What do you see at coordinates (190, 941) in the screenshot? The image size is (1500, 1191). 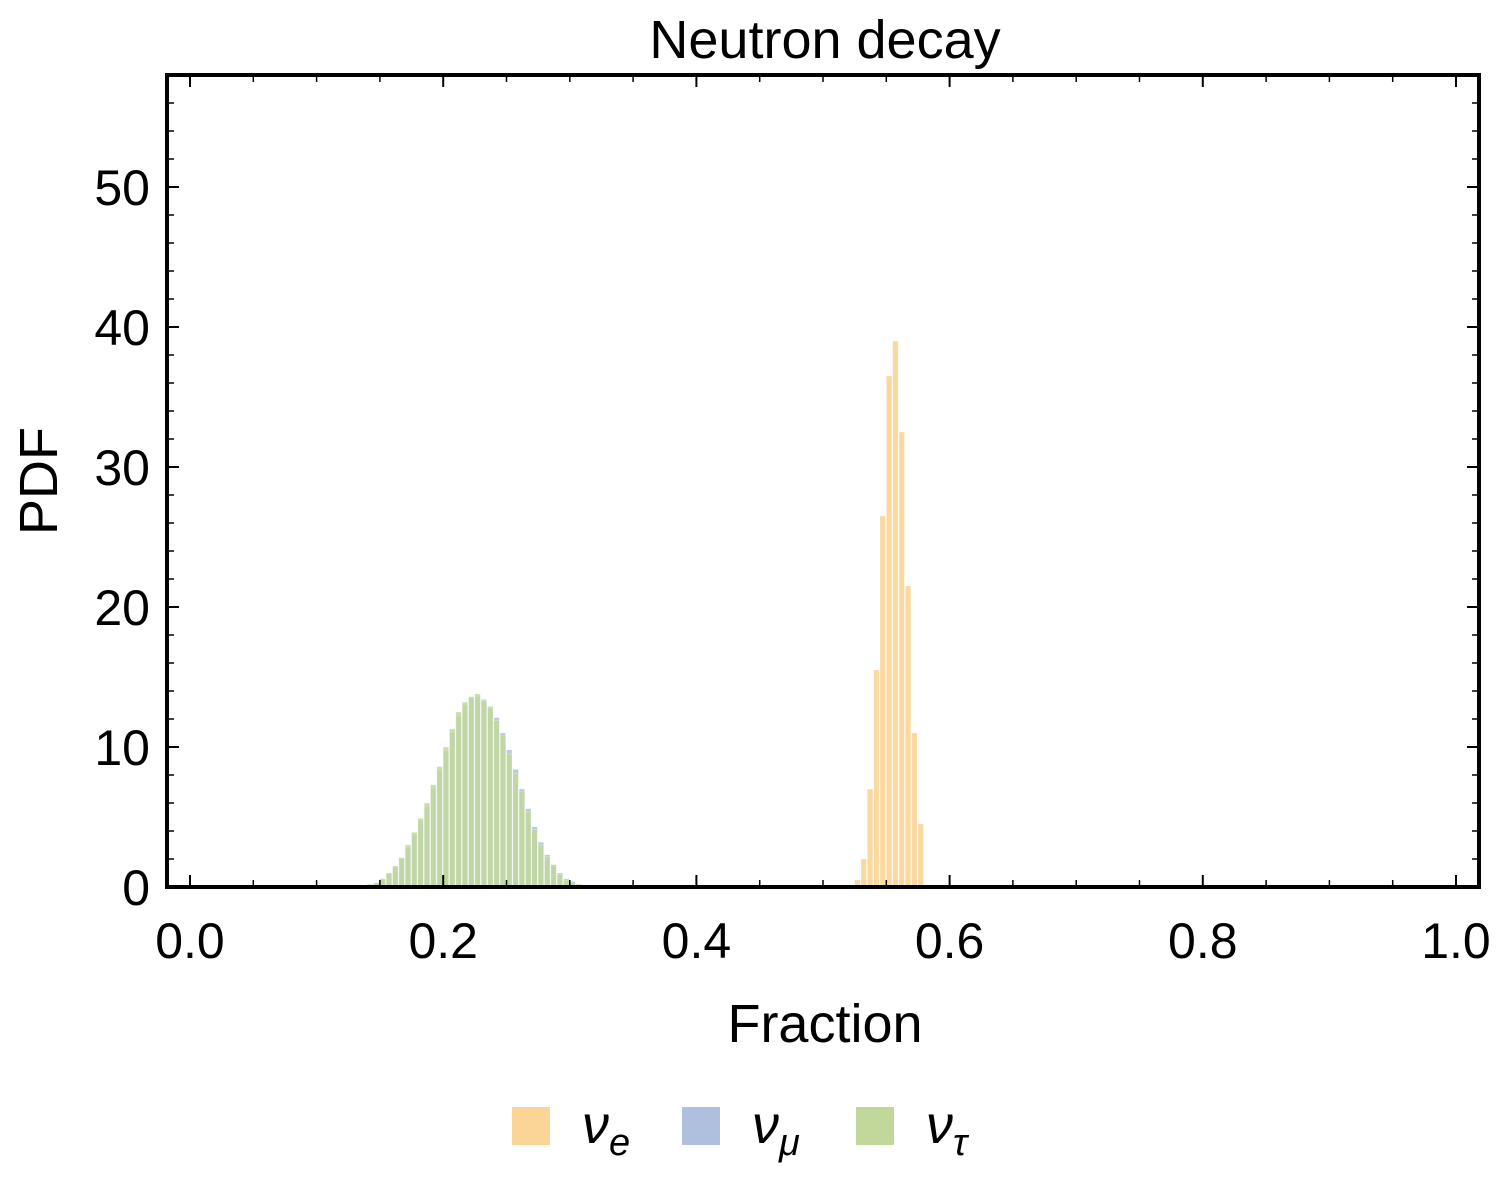 I see `x-tick-label: 0.0` at bounding box center [190, 941].